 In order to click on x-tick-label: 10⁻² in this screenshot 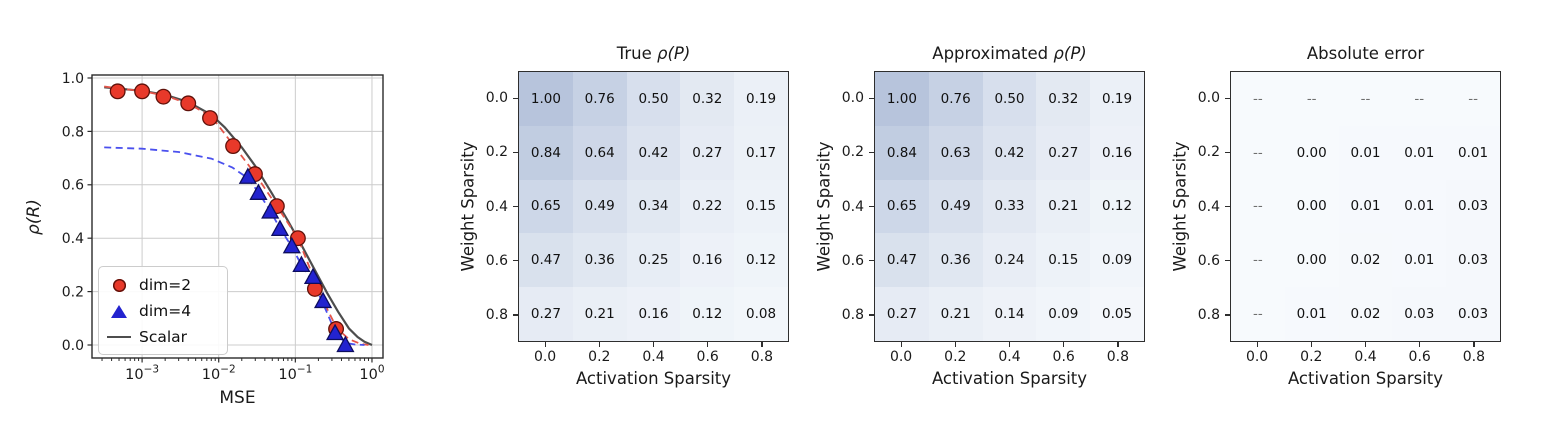, I will do `click(219, 374)`.